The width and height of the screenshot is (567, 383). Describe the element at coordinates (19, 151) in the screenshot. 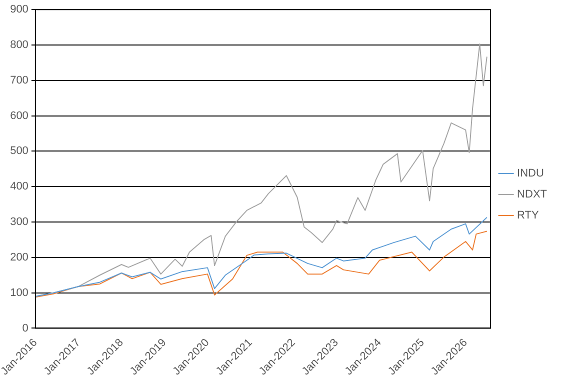

I see `y-tick-label: 500` at that location.